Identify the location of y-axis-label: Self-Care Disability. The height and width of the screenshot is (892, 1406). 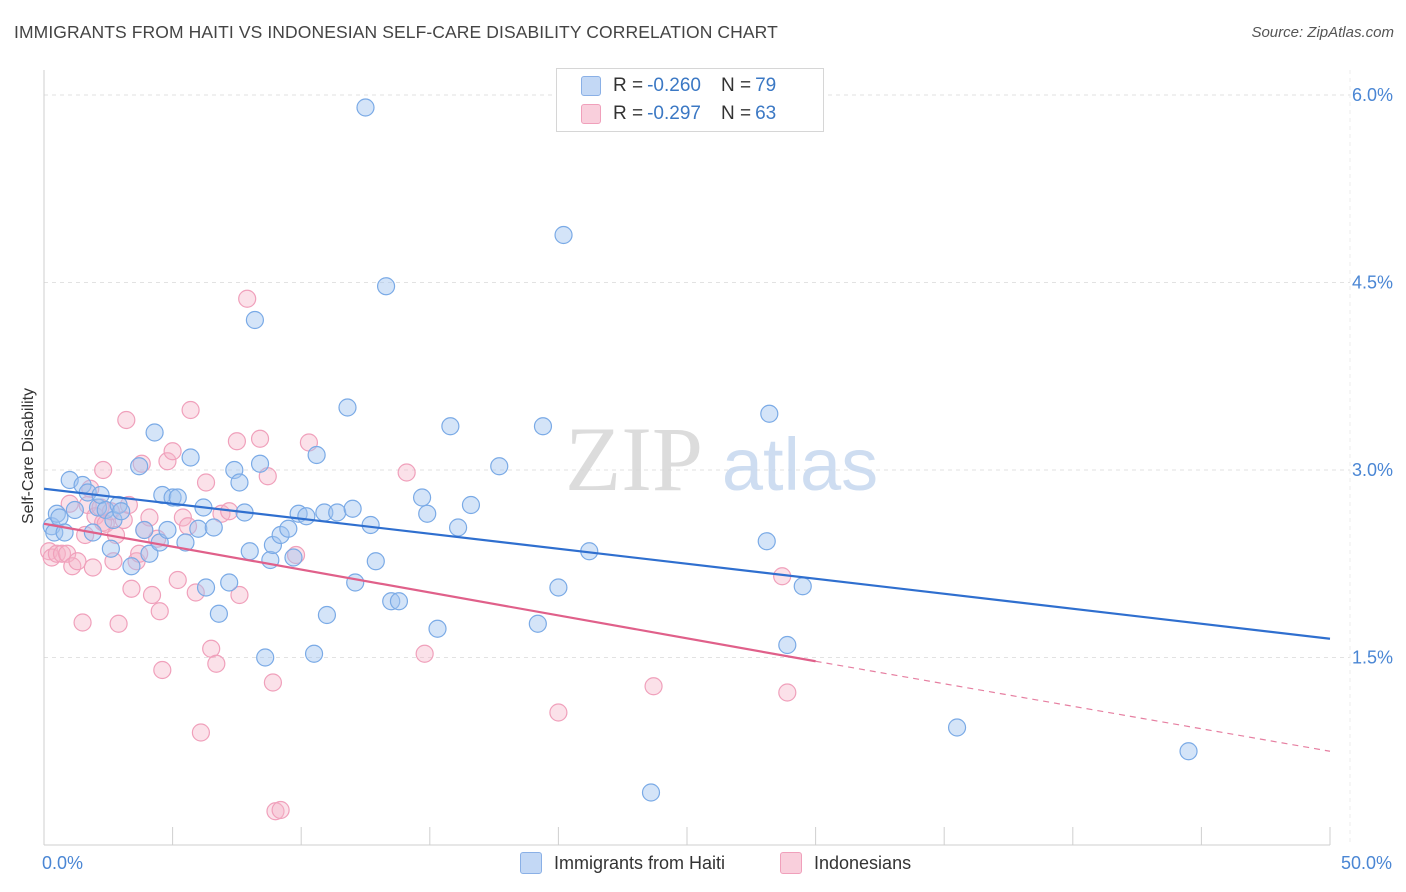
(28, 456).